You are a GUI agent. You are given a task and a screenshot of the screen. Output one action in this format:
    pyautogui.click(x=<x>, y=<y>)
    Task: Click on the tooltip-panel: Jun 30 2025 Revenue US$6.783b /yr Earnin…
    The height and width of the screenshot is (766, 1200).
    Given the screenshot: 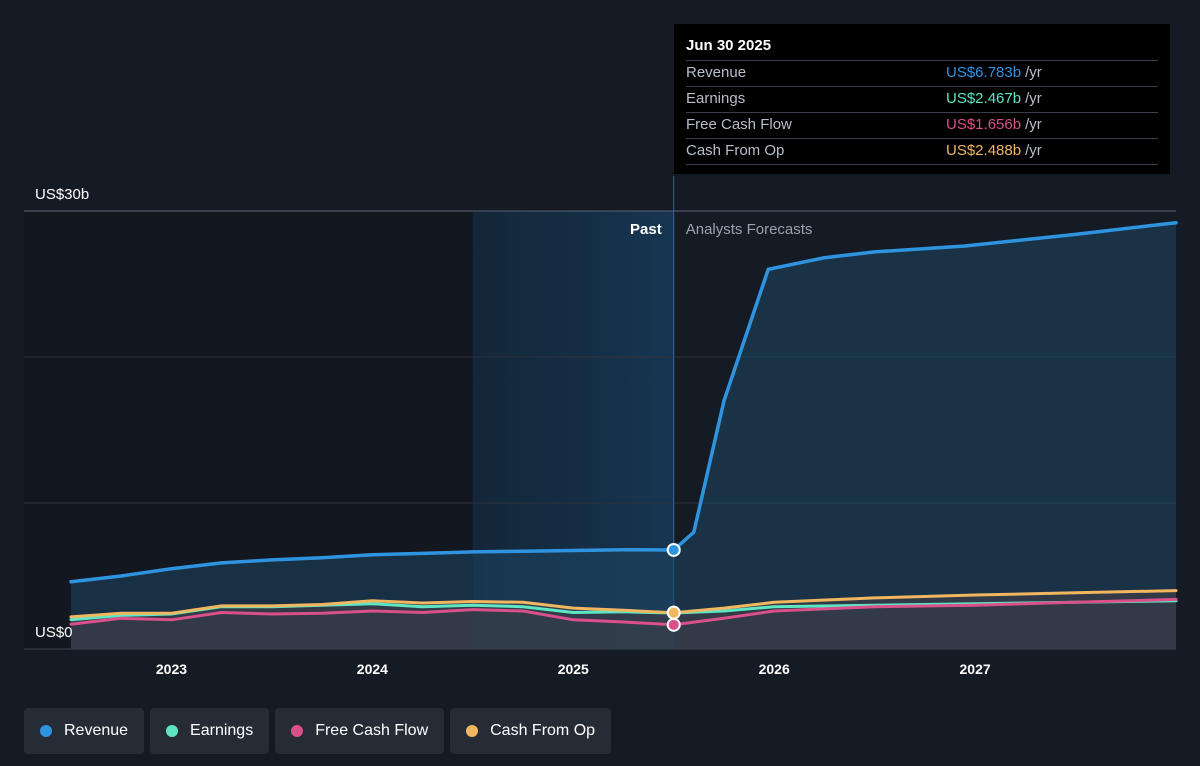 What is the action you would take?
    pyautogui.click(x=922, y=99)
    